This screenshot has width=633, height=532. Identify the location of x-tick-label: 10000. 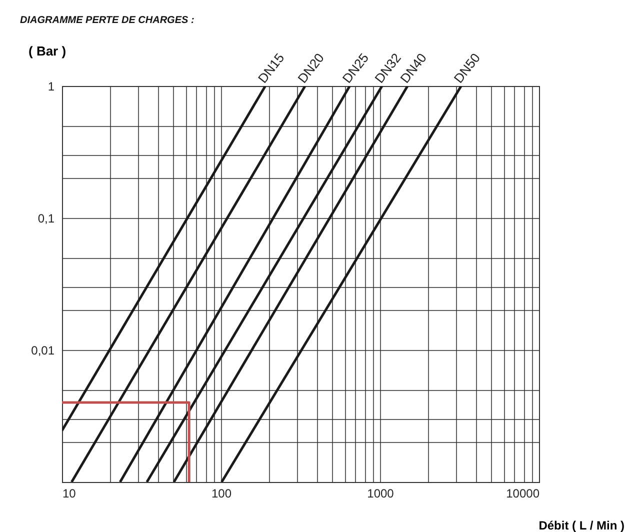
(523, 493).